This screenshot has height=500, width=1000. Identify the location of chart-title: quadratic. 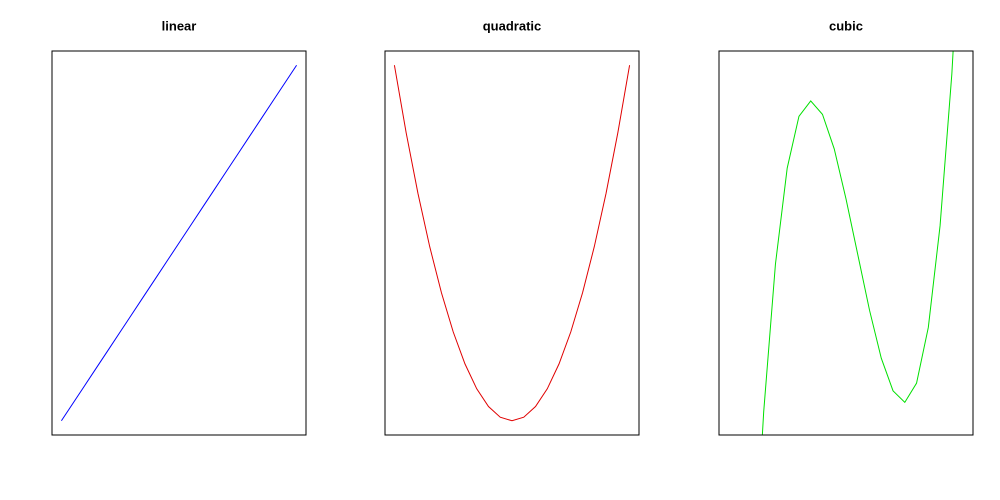
(512, 25).